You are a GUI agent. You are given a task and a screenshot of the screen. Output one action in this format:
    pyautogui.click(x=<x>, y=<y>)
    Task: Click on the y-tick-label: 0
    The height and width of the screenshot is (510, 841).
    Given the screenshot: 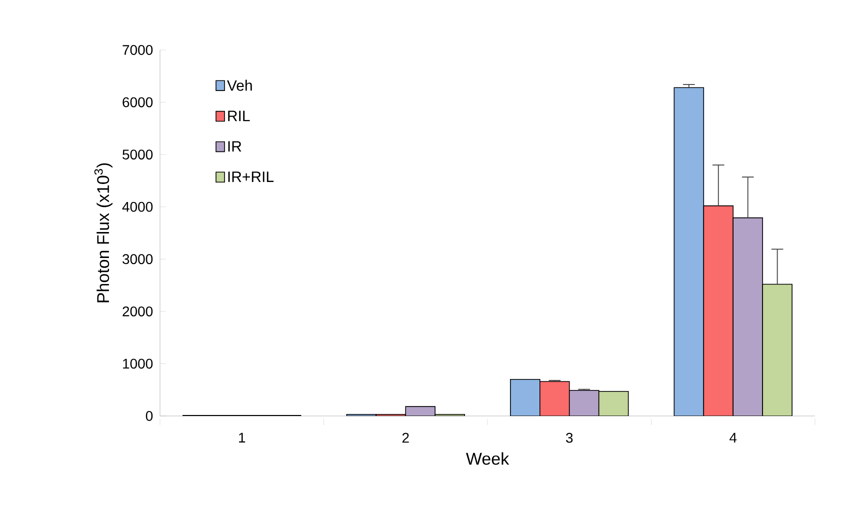 What is the action you would take?
    pyautogui.click(x=149, y=416)
    